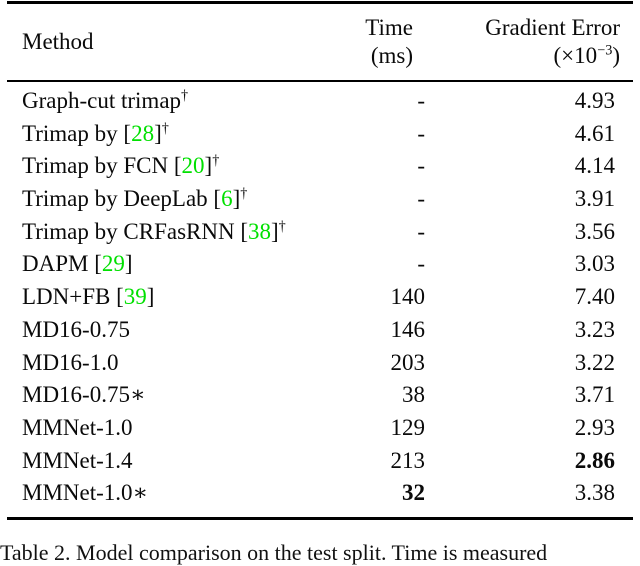 This screenshot has width=640, height=566. Describe the element at coordinates (84, 395) in the screenshot. I see `method-cell: MD16-0.75∗` at that location.